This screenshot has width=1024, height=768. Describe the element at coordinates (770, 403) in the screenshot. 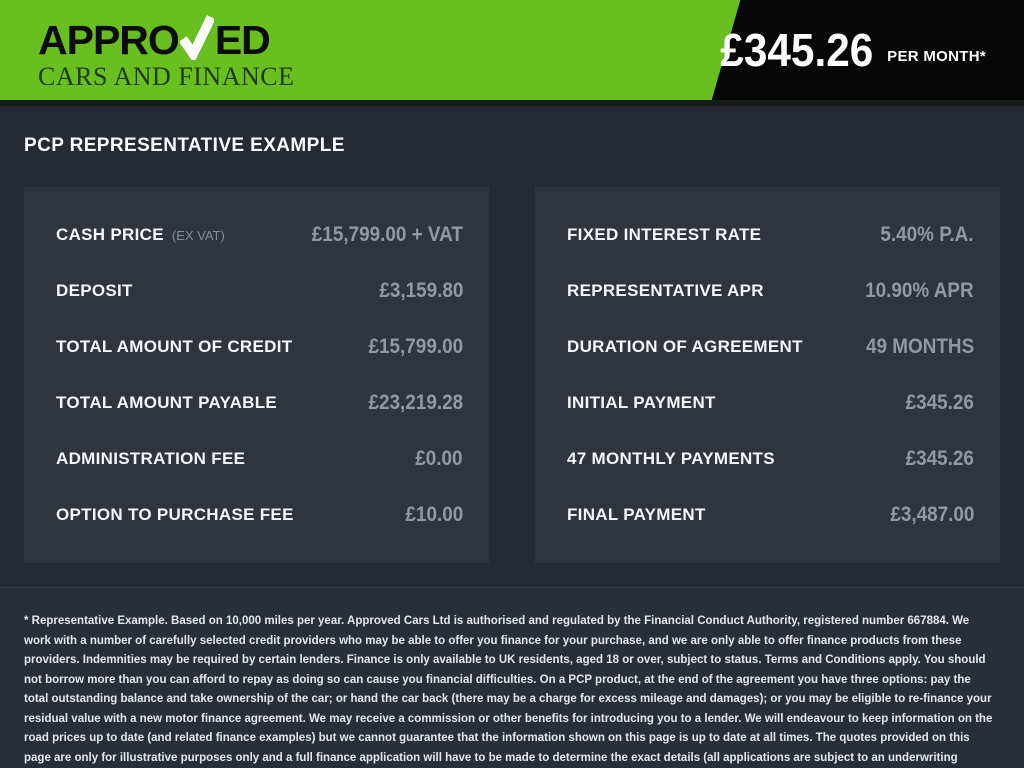

I see `finance-row: INITIAL PAYMENT £345.26` at that location.